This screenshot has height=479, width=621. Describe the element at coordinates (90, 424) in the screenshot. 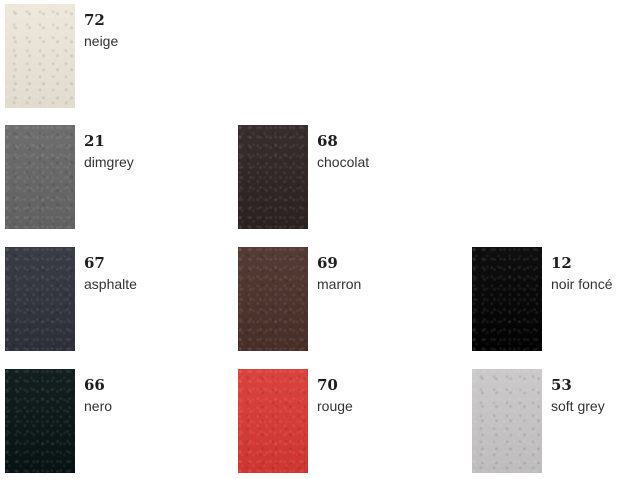

I see `swatch-item-nero: 66 nero` at that location.